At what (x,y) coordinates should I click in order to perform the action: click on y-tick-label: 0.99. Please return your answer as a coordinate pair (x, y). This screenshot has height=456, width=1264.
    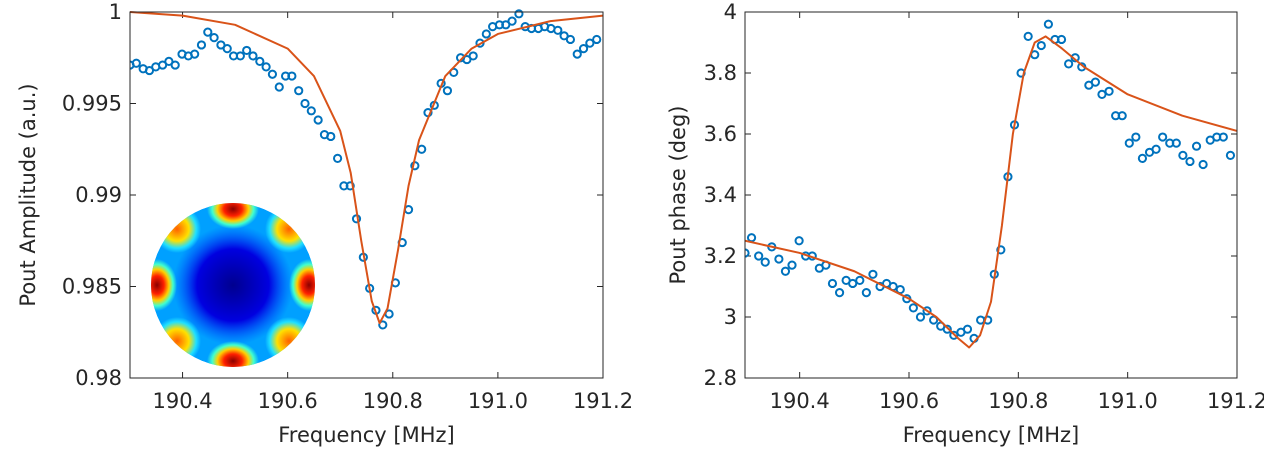
    Looking at the image, I should click on (98, 195).